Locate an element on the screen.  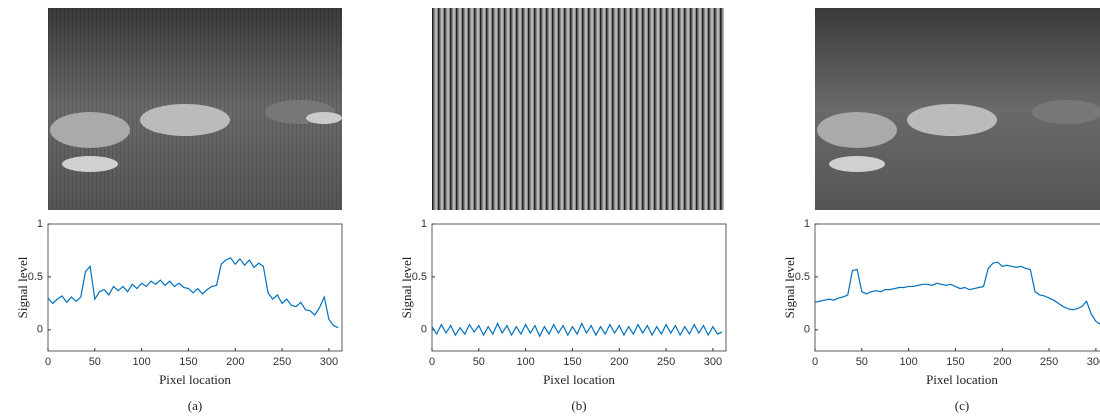
plot-area is located at coordinates (195, 287).